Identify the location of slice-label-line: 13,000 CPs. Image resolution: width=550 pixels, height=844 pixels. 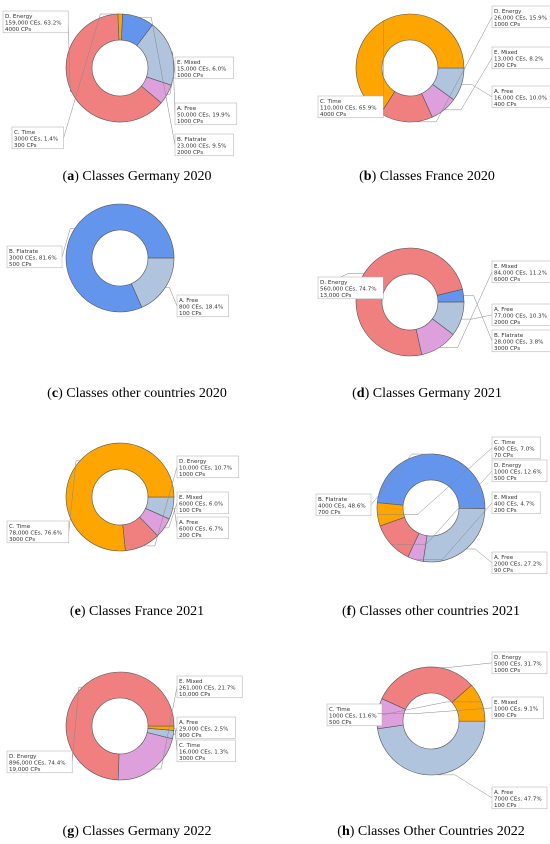
(336, 296).